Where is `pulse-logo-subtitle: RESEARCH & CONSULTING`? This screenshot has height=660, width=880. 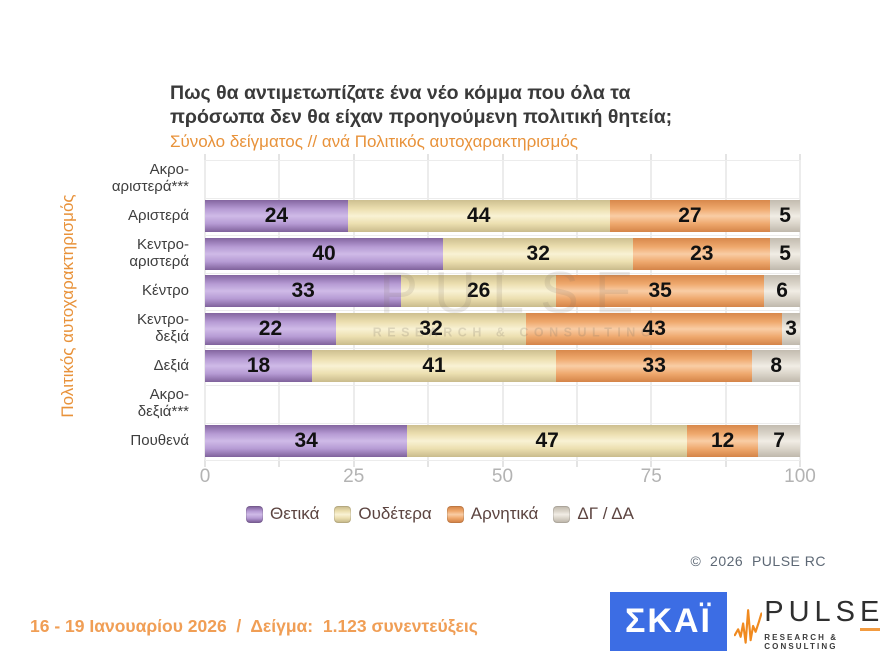
pulse-logo-subtitle: RESEARCH & CONSULTING is located at coordinates (801, 642).